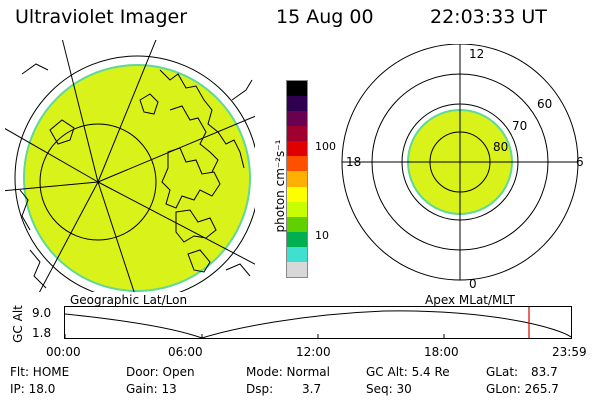 This screenshot has width=600, height=400. What do you see at coordinates (488, 17) in the screenshot?
I see `time-label: 22:03:33 UT` at bounding box center [488, 17].